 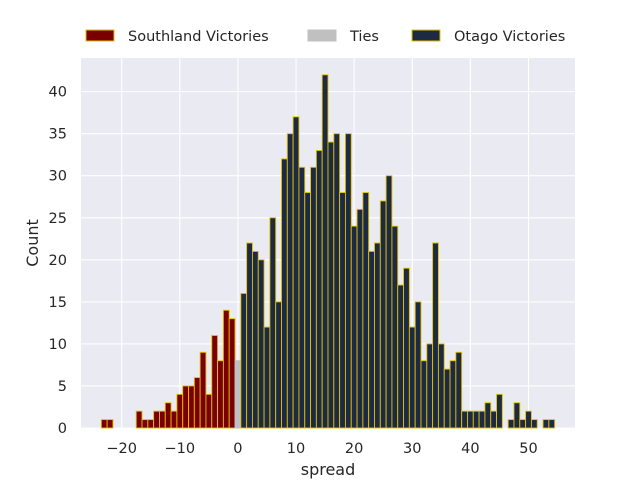 What do you see at coordinates (58, 219) in the screenshot?
I see `y-tick-label: 25` at bounding box center [58, 219].